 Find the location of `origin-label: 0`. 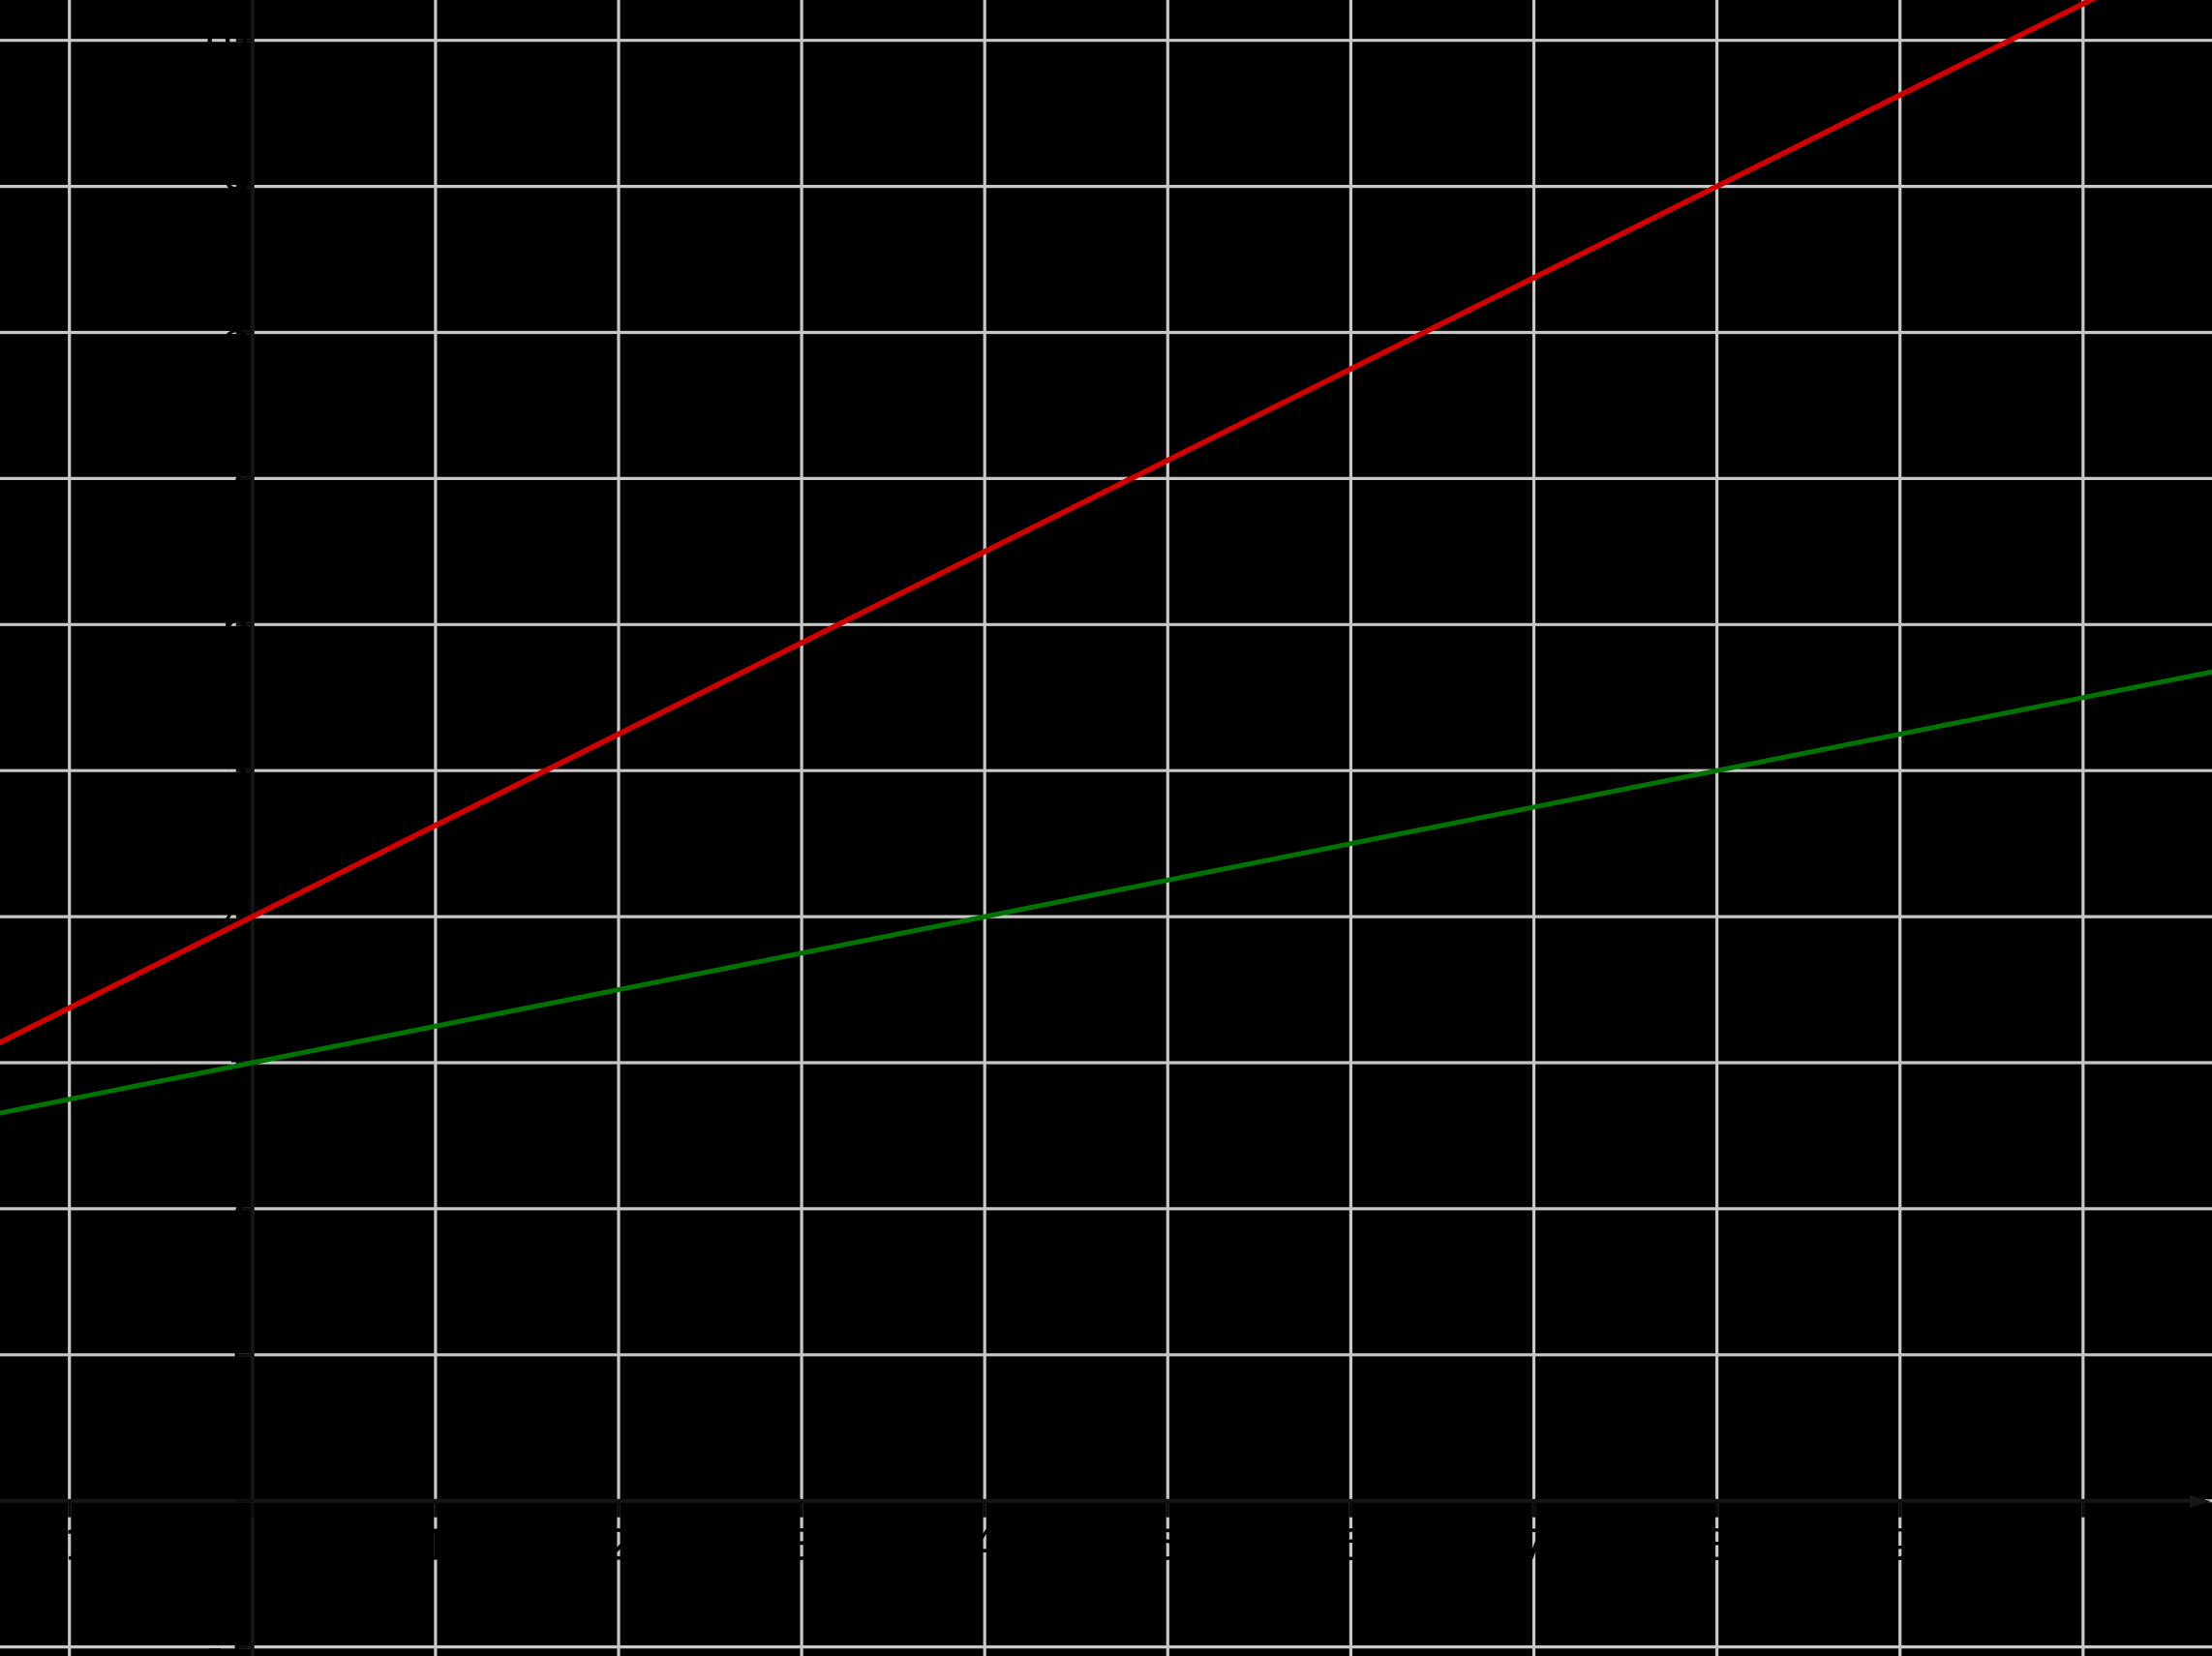

origin-label: 0 is located at coordinates (225, 1546).